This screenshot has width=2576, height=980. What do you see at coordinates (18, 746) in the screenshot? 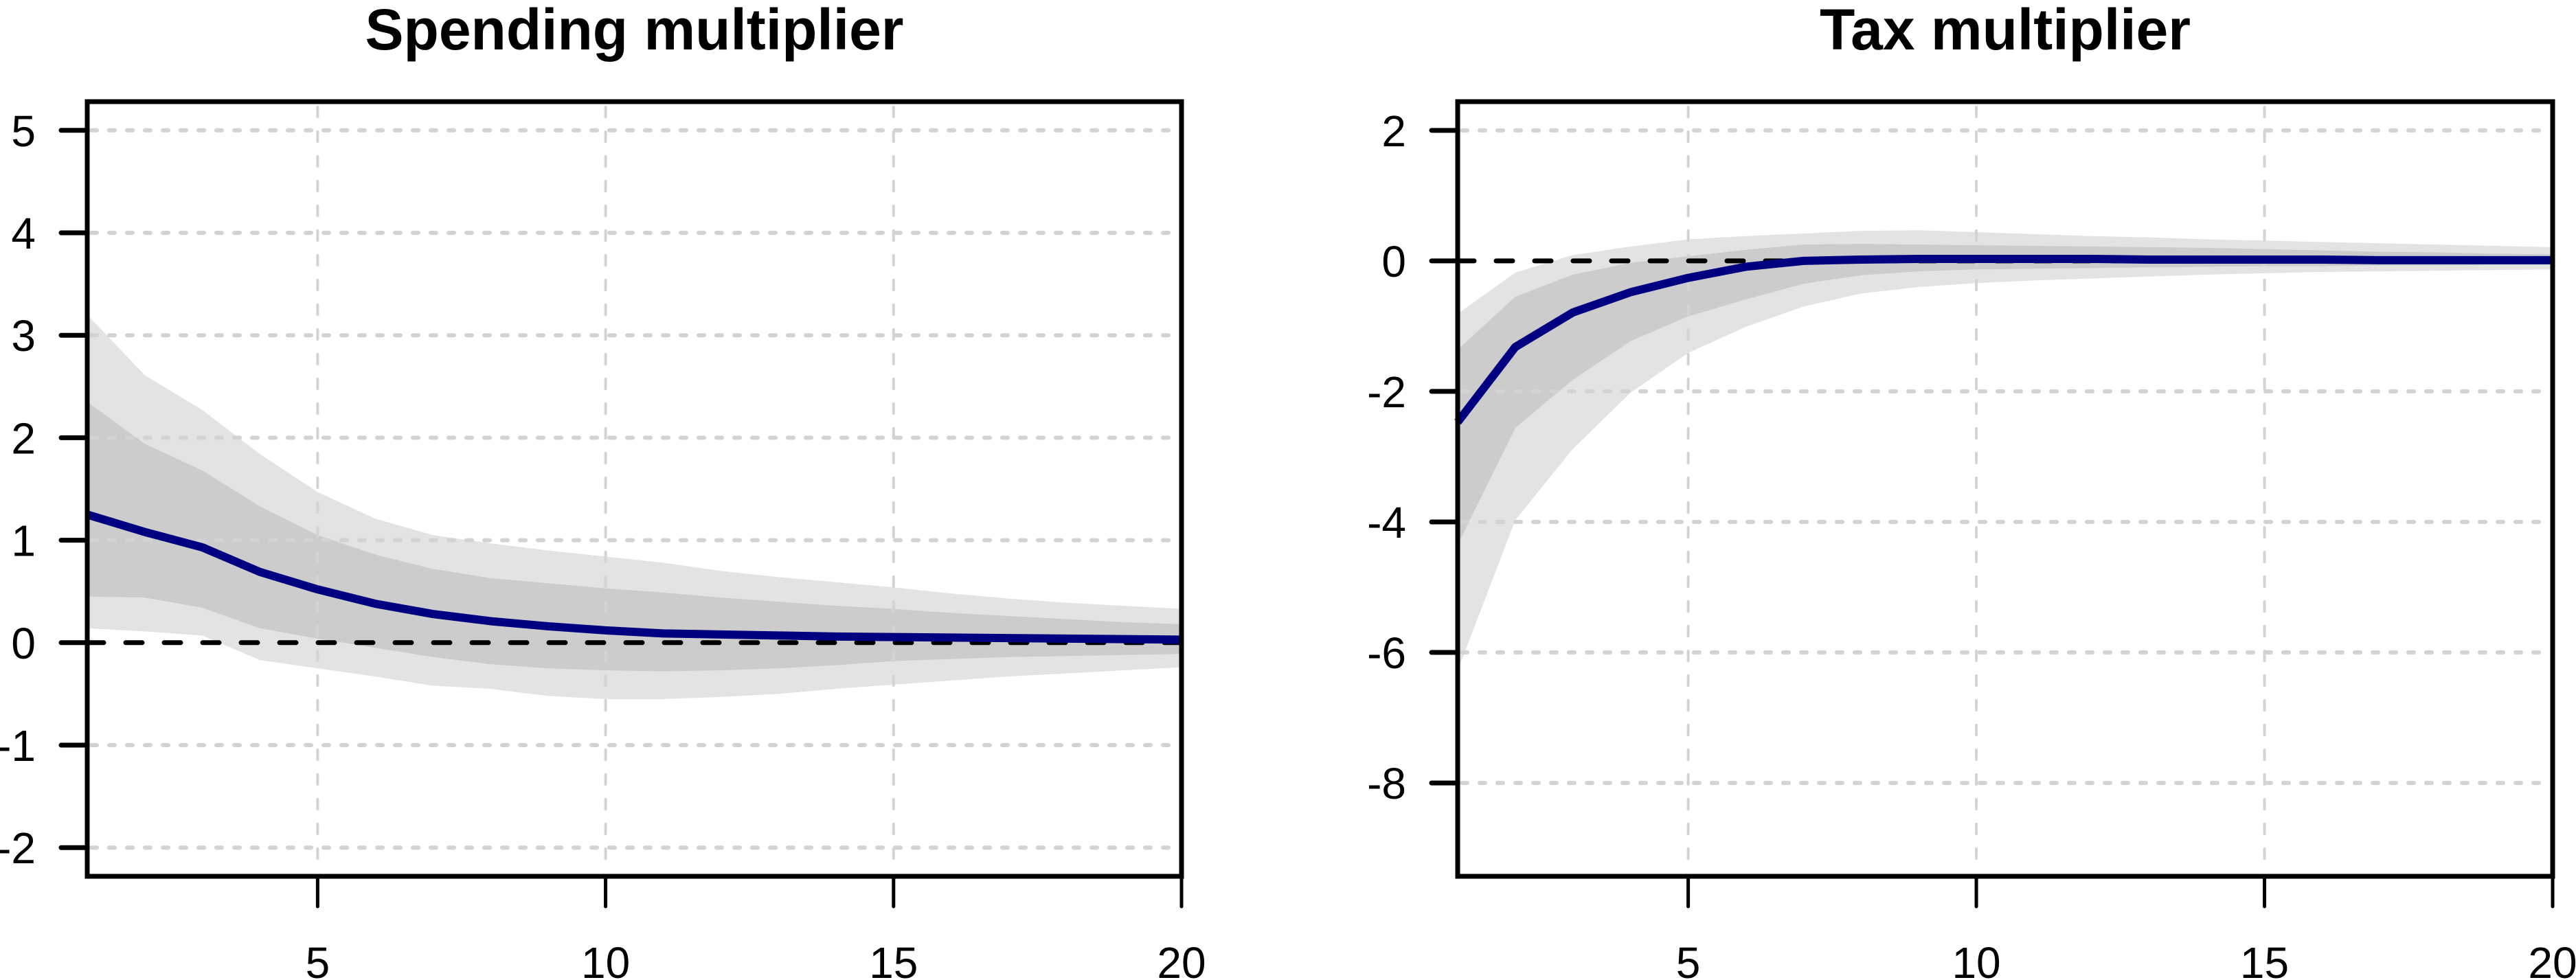
I see `y-tick-label: -1` at bounding box center [18, 746].